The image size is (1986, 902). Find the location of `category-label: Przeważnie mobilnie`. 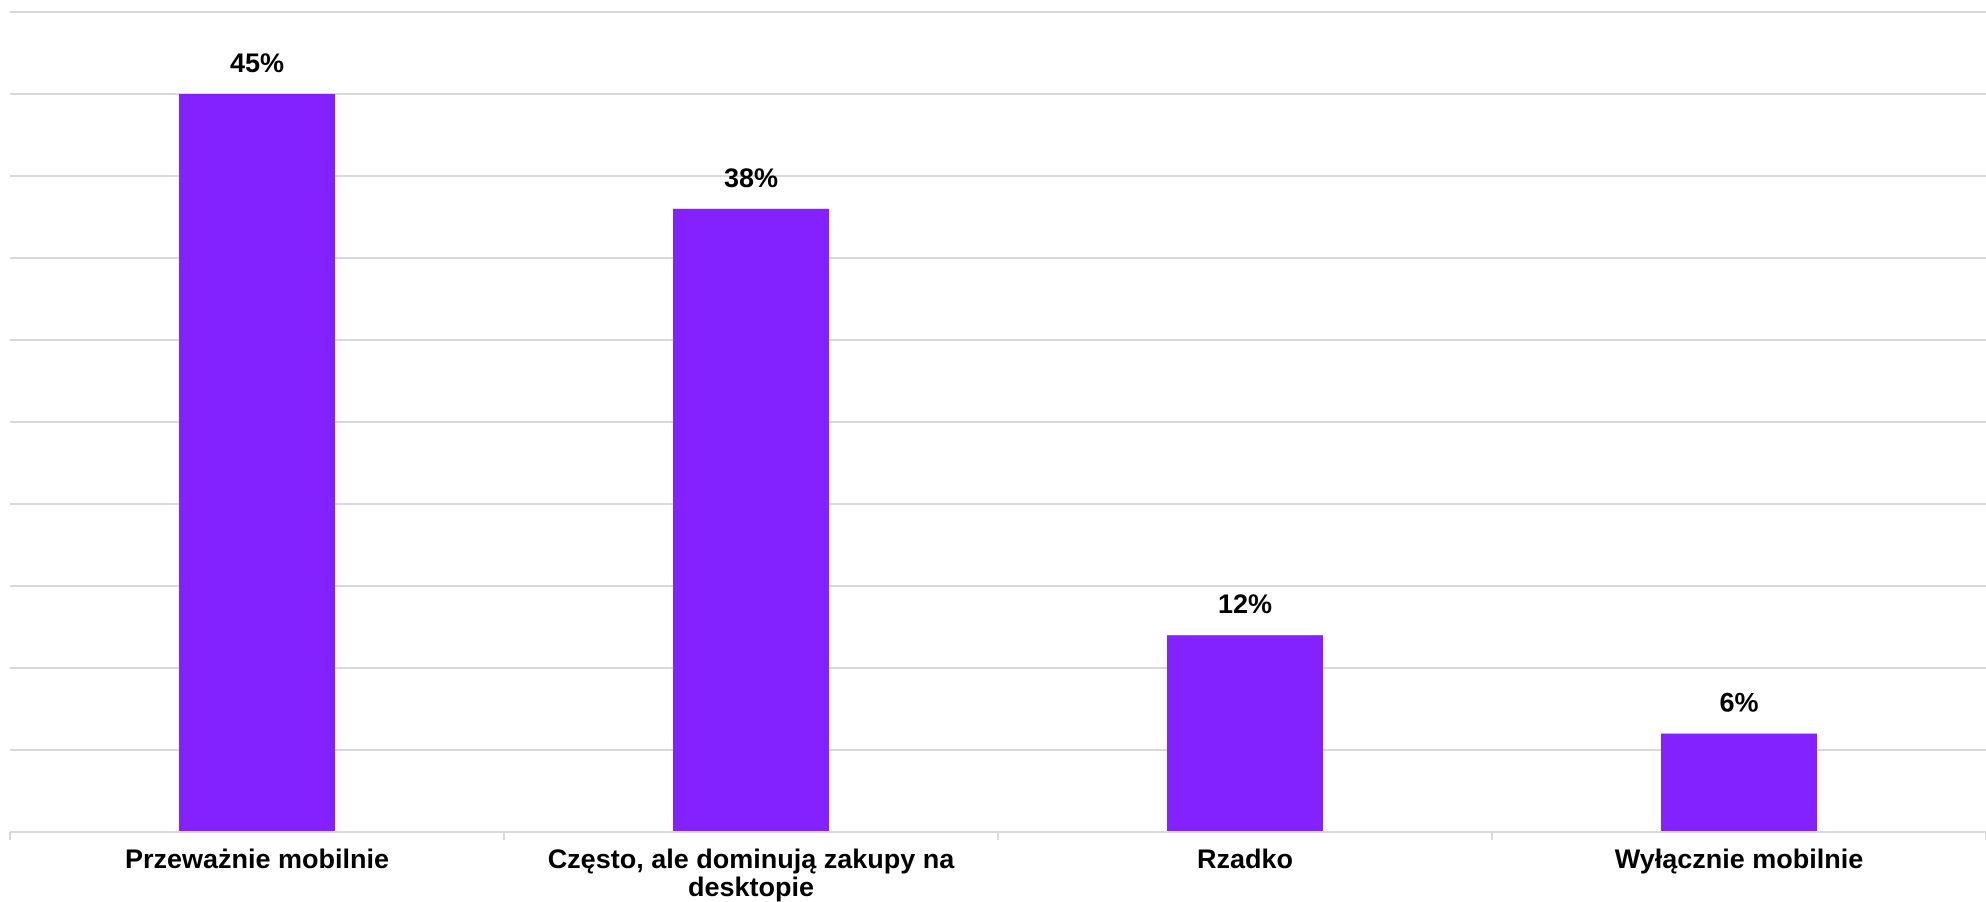

category-label: Przeważnie mobilnie is located at coordinates (257, 859).